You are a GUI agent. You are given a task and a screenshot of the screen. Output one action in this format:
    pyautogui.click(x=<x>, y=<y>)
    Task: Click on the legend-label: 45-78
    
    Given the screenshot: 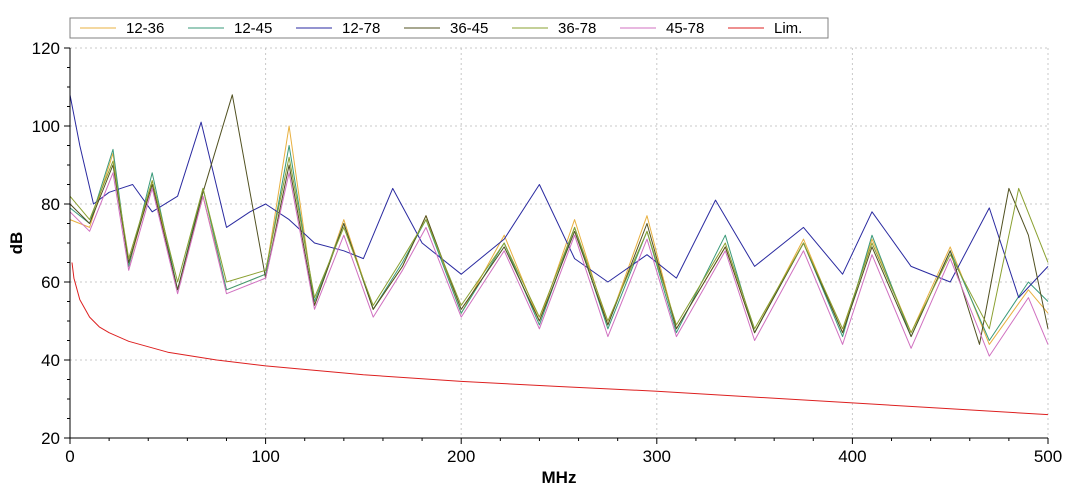 What is the action you would take?
    pyautogui.click(x=685, y=28)
    